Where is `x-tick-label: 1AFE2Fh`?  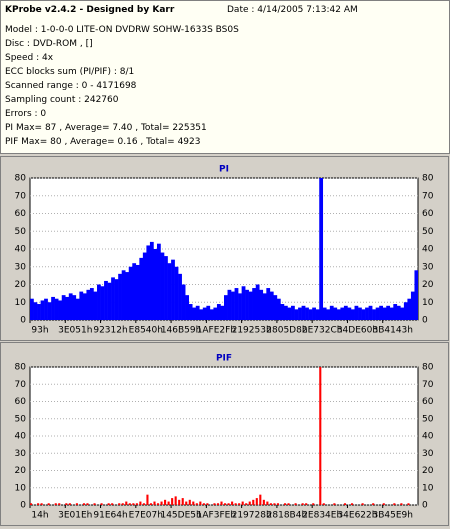 x-tick-label: 1AFE2Fh is located at coordinates (216, 331).